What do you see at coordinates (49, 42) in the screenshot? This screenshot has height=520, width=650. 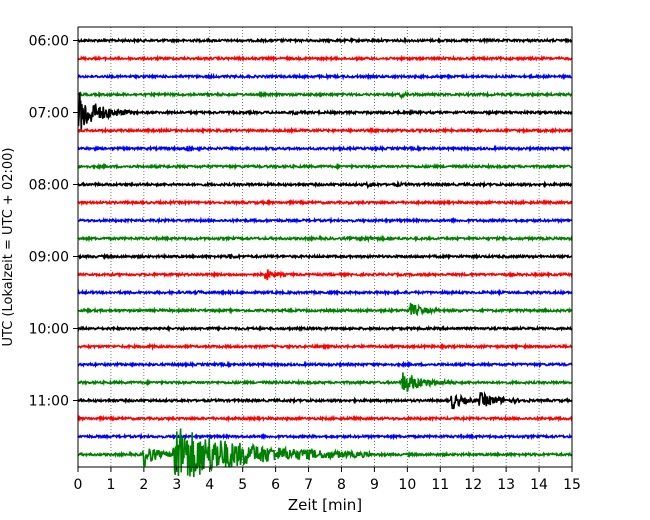 I see `y-tick-label: 06:00` at bounding box center [49, 42].